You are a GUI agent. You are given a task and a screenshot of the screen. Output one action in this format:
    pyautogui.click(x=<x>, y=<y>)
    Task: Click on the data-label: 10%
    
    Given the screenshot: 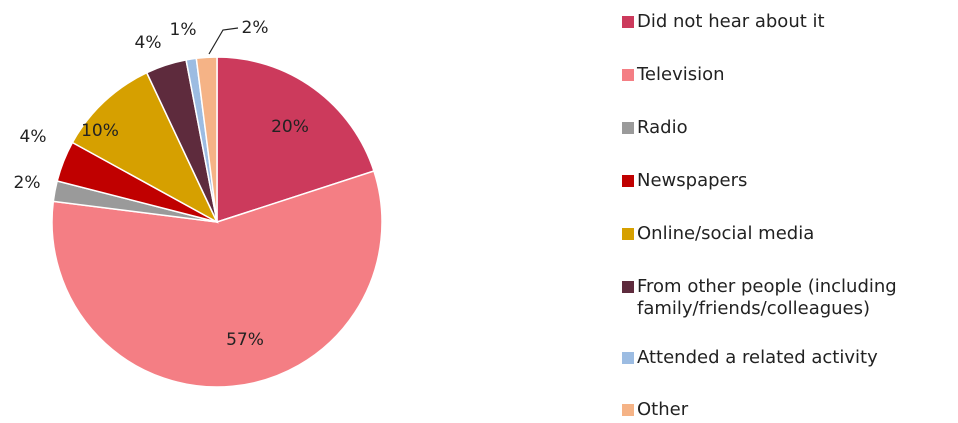 What is the action you would take?
    pyautogui.click(x=100, y=131)
    